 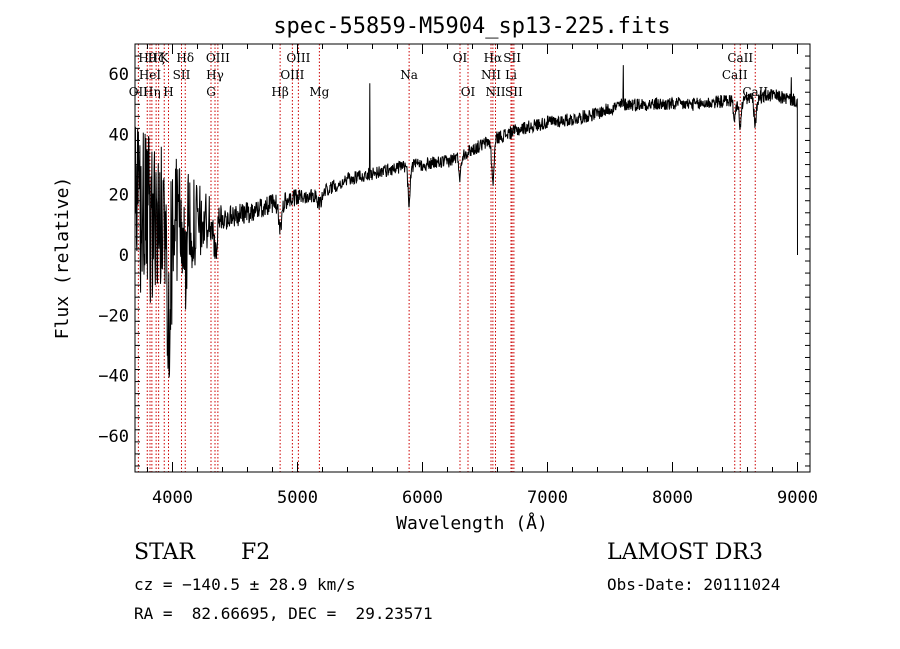 What do you see at coordinates (124, 256) in the screenshot?
I see `y-tick-label: 0` at bounding box center [124, 256].